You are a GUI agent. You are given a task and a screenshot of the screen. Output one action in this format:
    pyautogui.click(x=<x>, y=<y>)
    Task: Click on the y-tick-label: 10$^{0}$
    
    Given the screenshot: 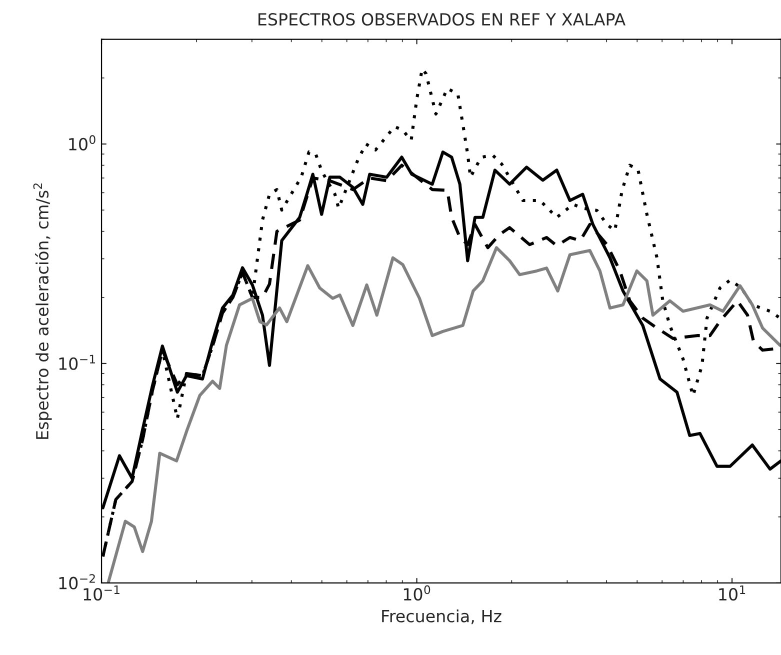 What is the action you would take?
    pyautogui.click(x=82, y=142)
    